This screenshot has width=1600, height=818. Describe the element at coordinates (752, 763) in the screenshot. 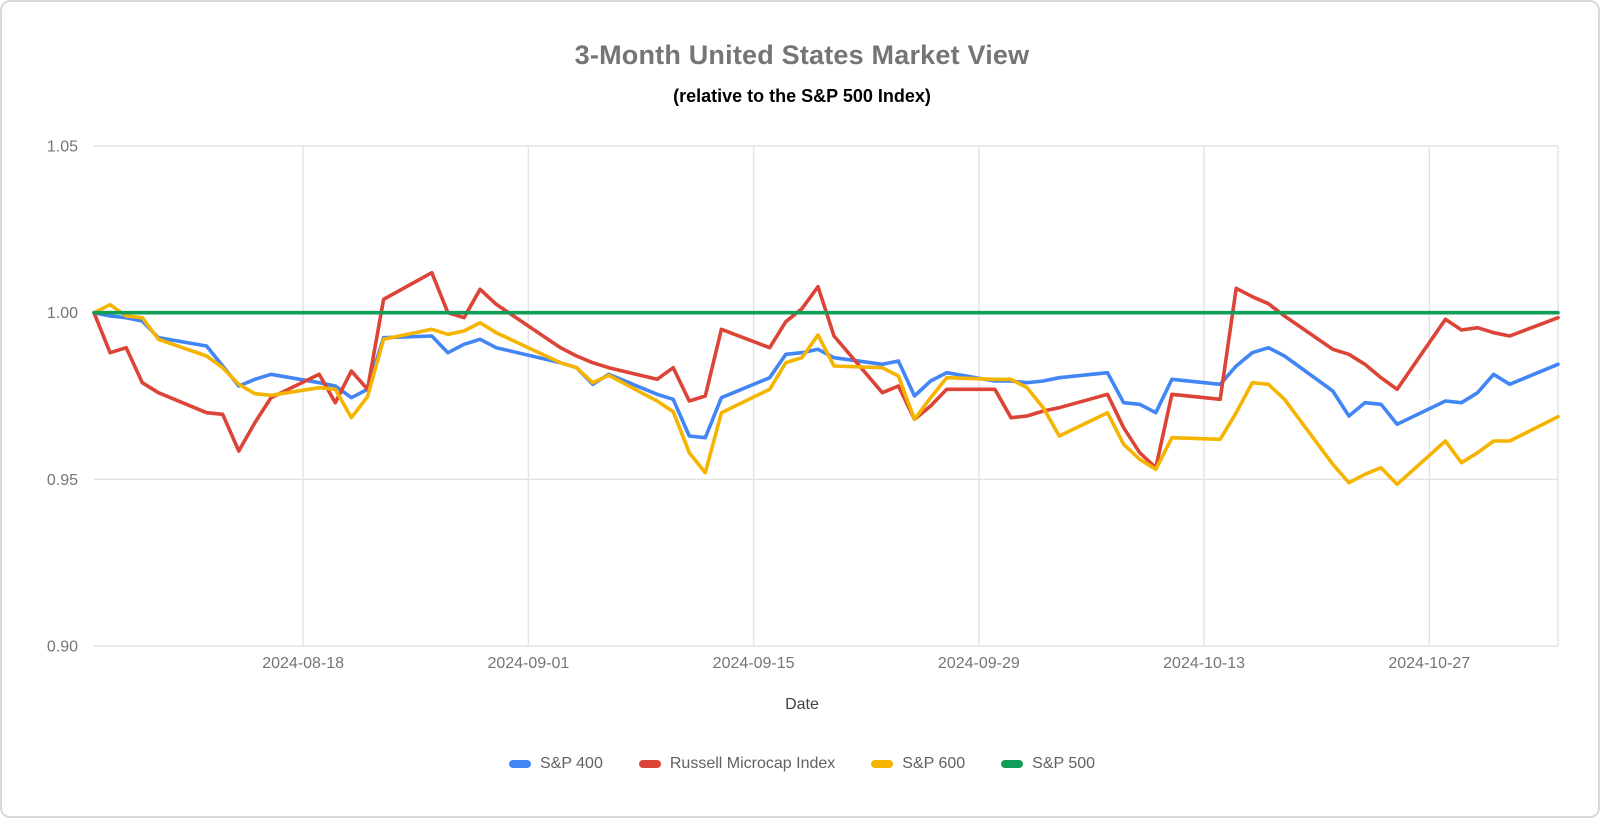

I see `legend-label: Russell Microcap Index` at that location.